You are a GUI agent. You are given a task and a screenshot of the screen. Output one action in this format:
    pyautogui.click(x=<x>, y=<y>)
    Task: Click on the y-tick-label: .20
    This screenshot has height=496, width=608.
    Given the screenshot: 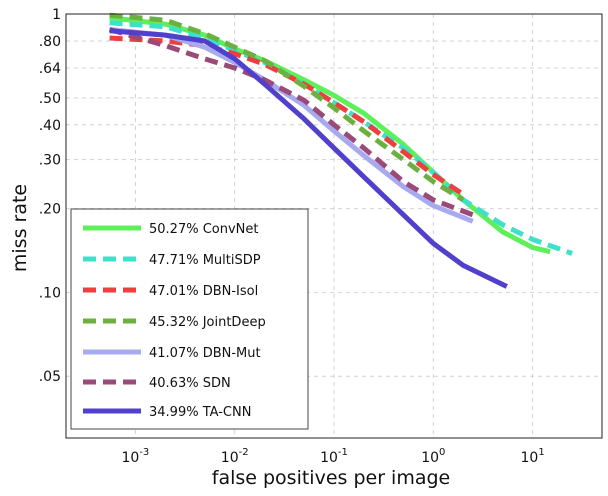 What is the action you would take?
    pyautogui.click(x=50, y=210)
    